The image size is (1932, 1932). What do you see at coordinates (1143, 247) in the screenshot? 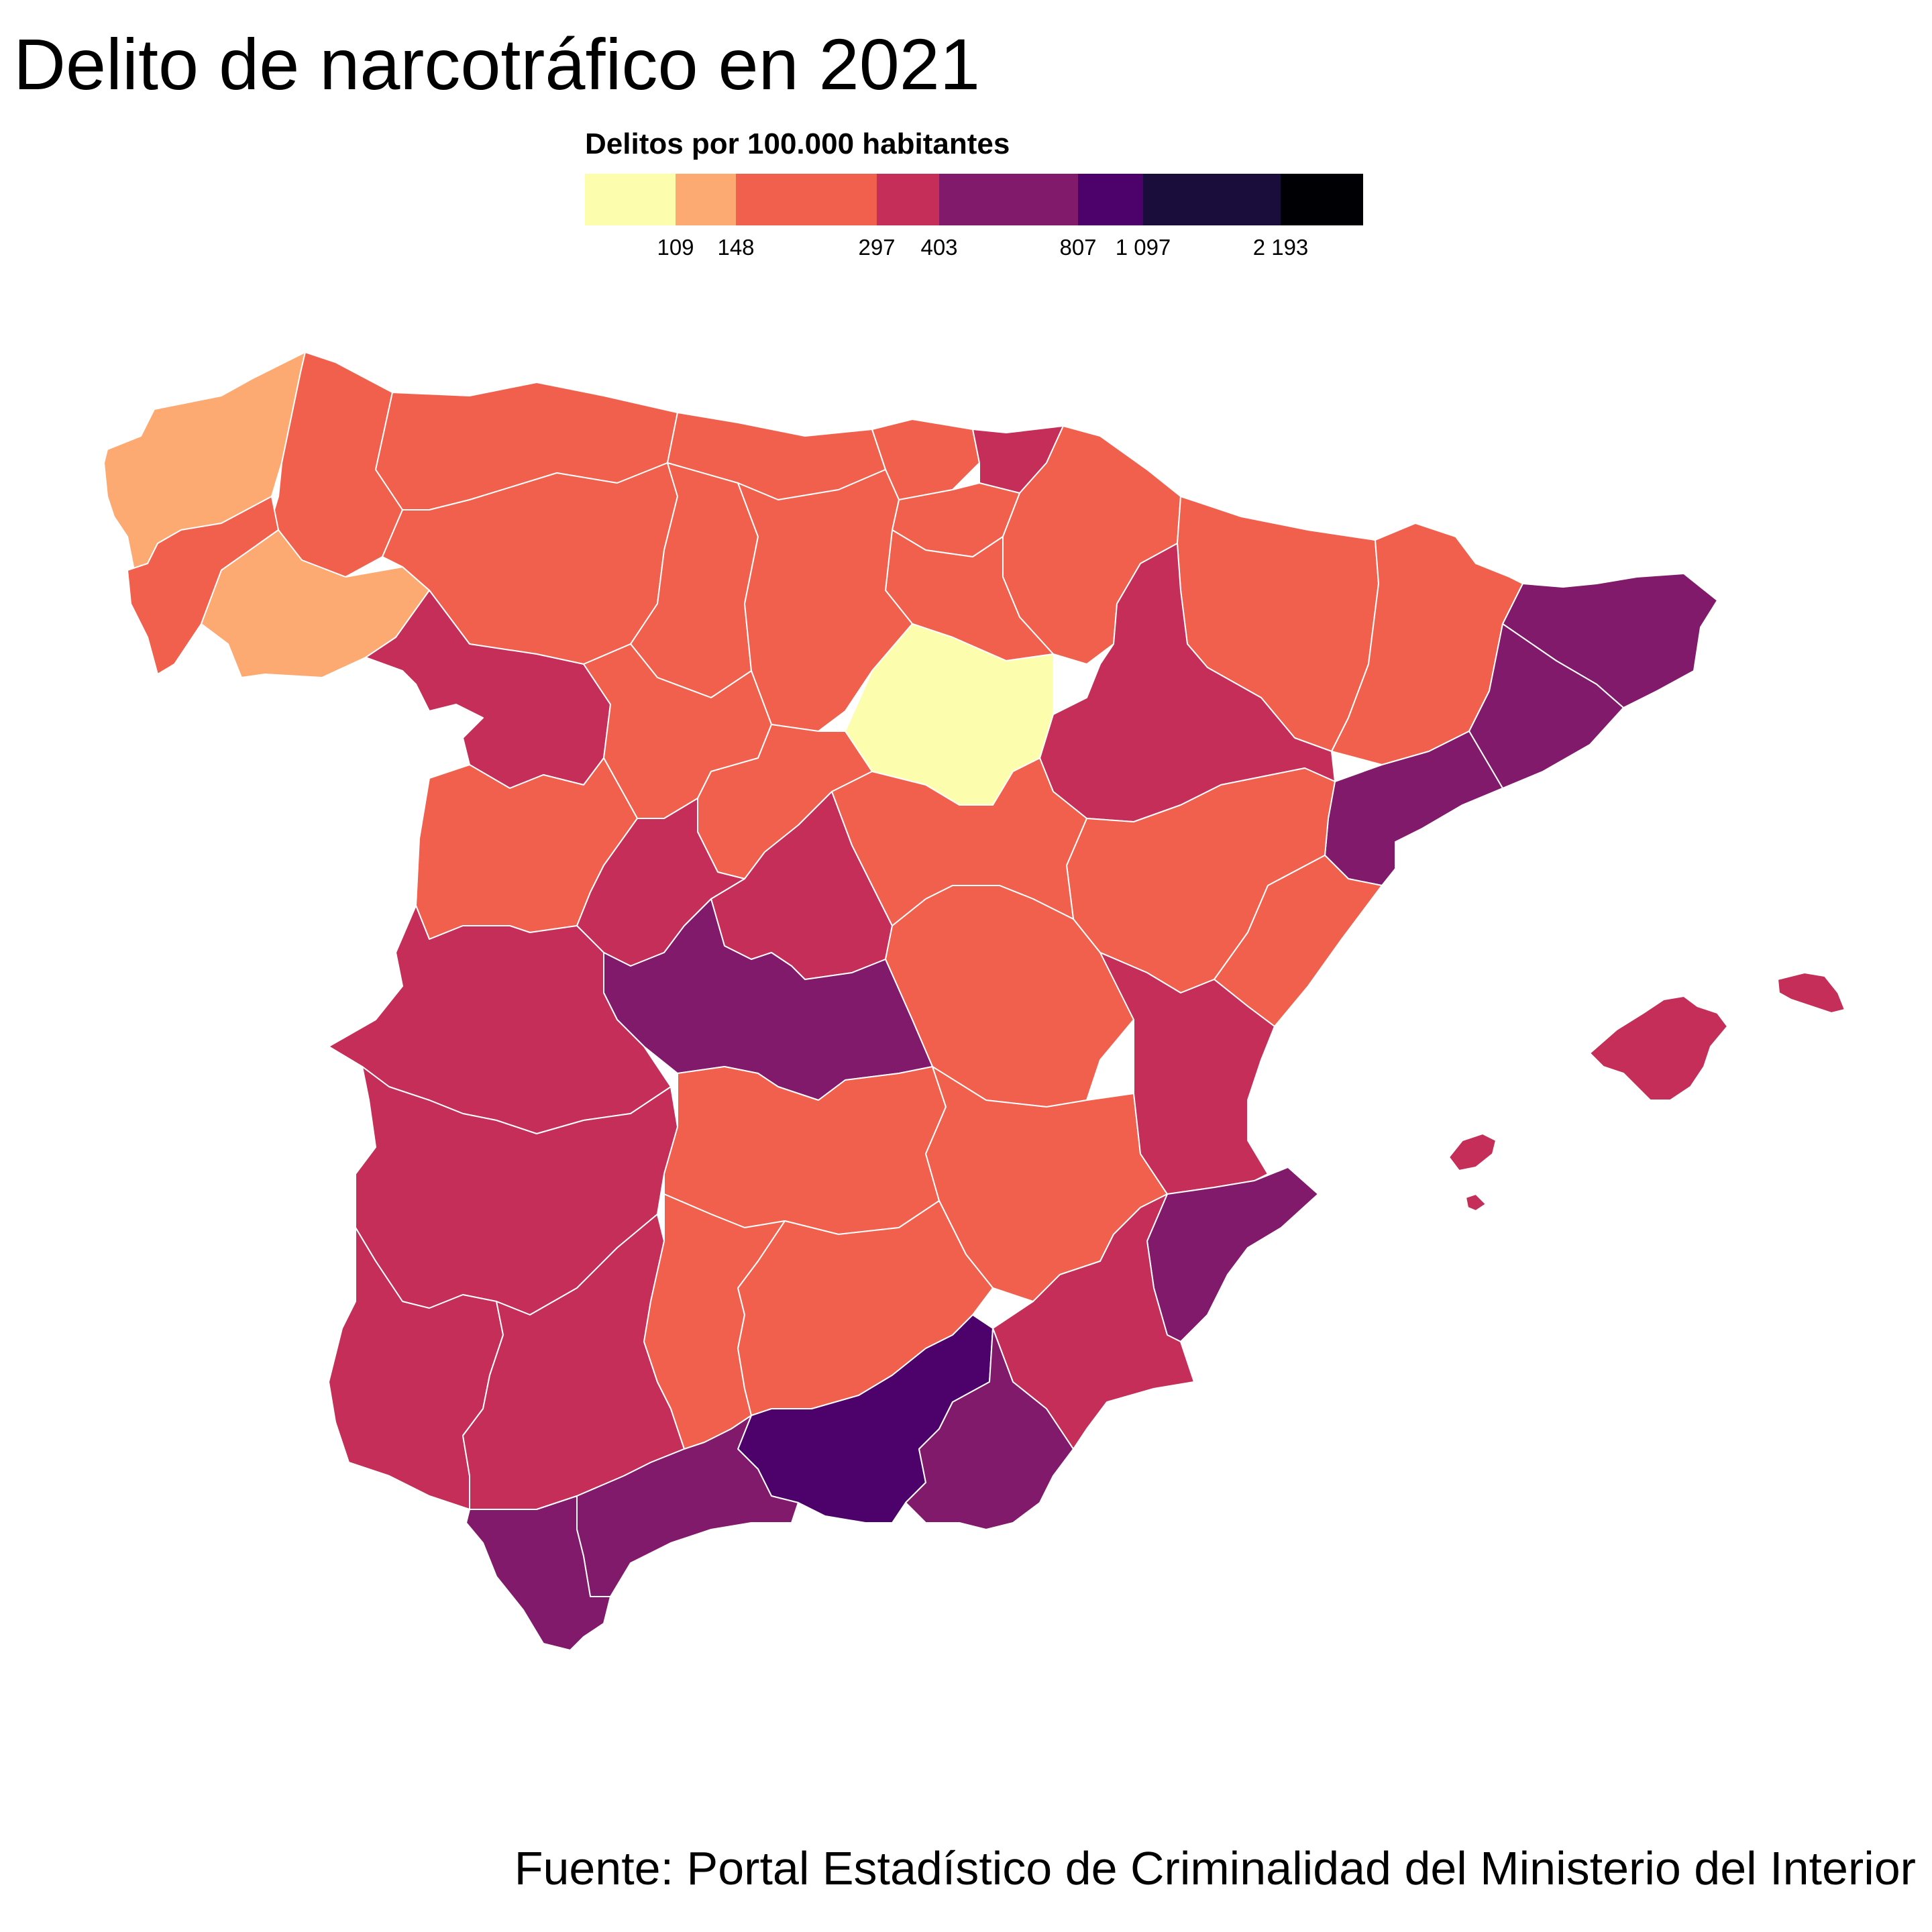
I see `legend-label: 1 097` at bounding box center [1143, 247].